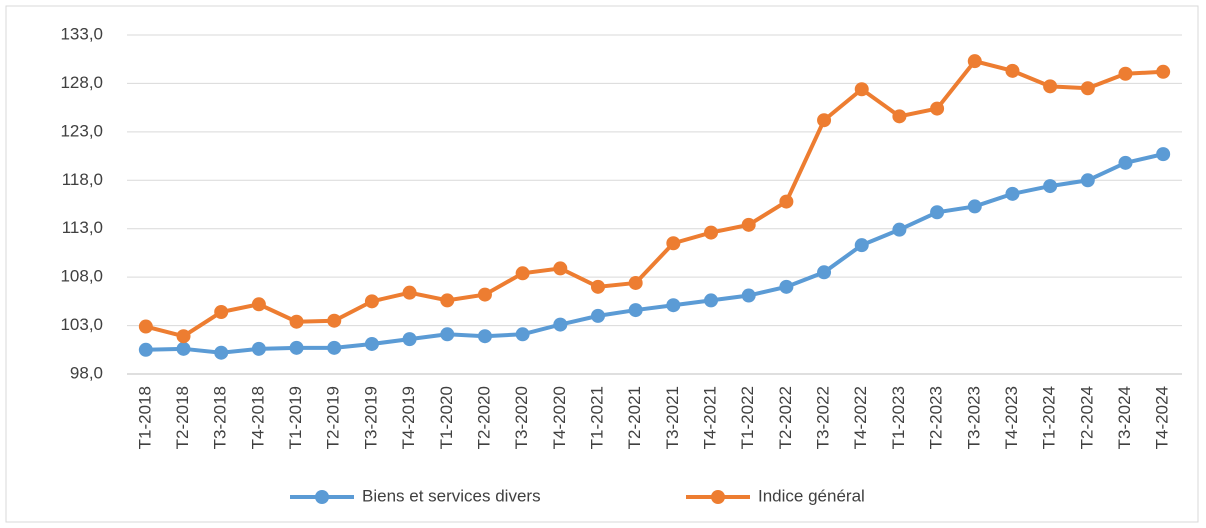  Describe the element at coordinates (257, 417) in the screenshot. I see `x-tick-label: T4-2018` at that location.